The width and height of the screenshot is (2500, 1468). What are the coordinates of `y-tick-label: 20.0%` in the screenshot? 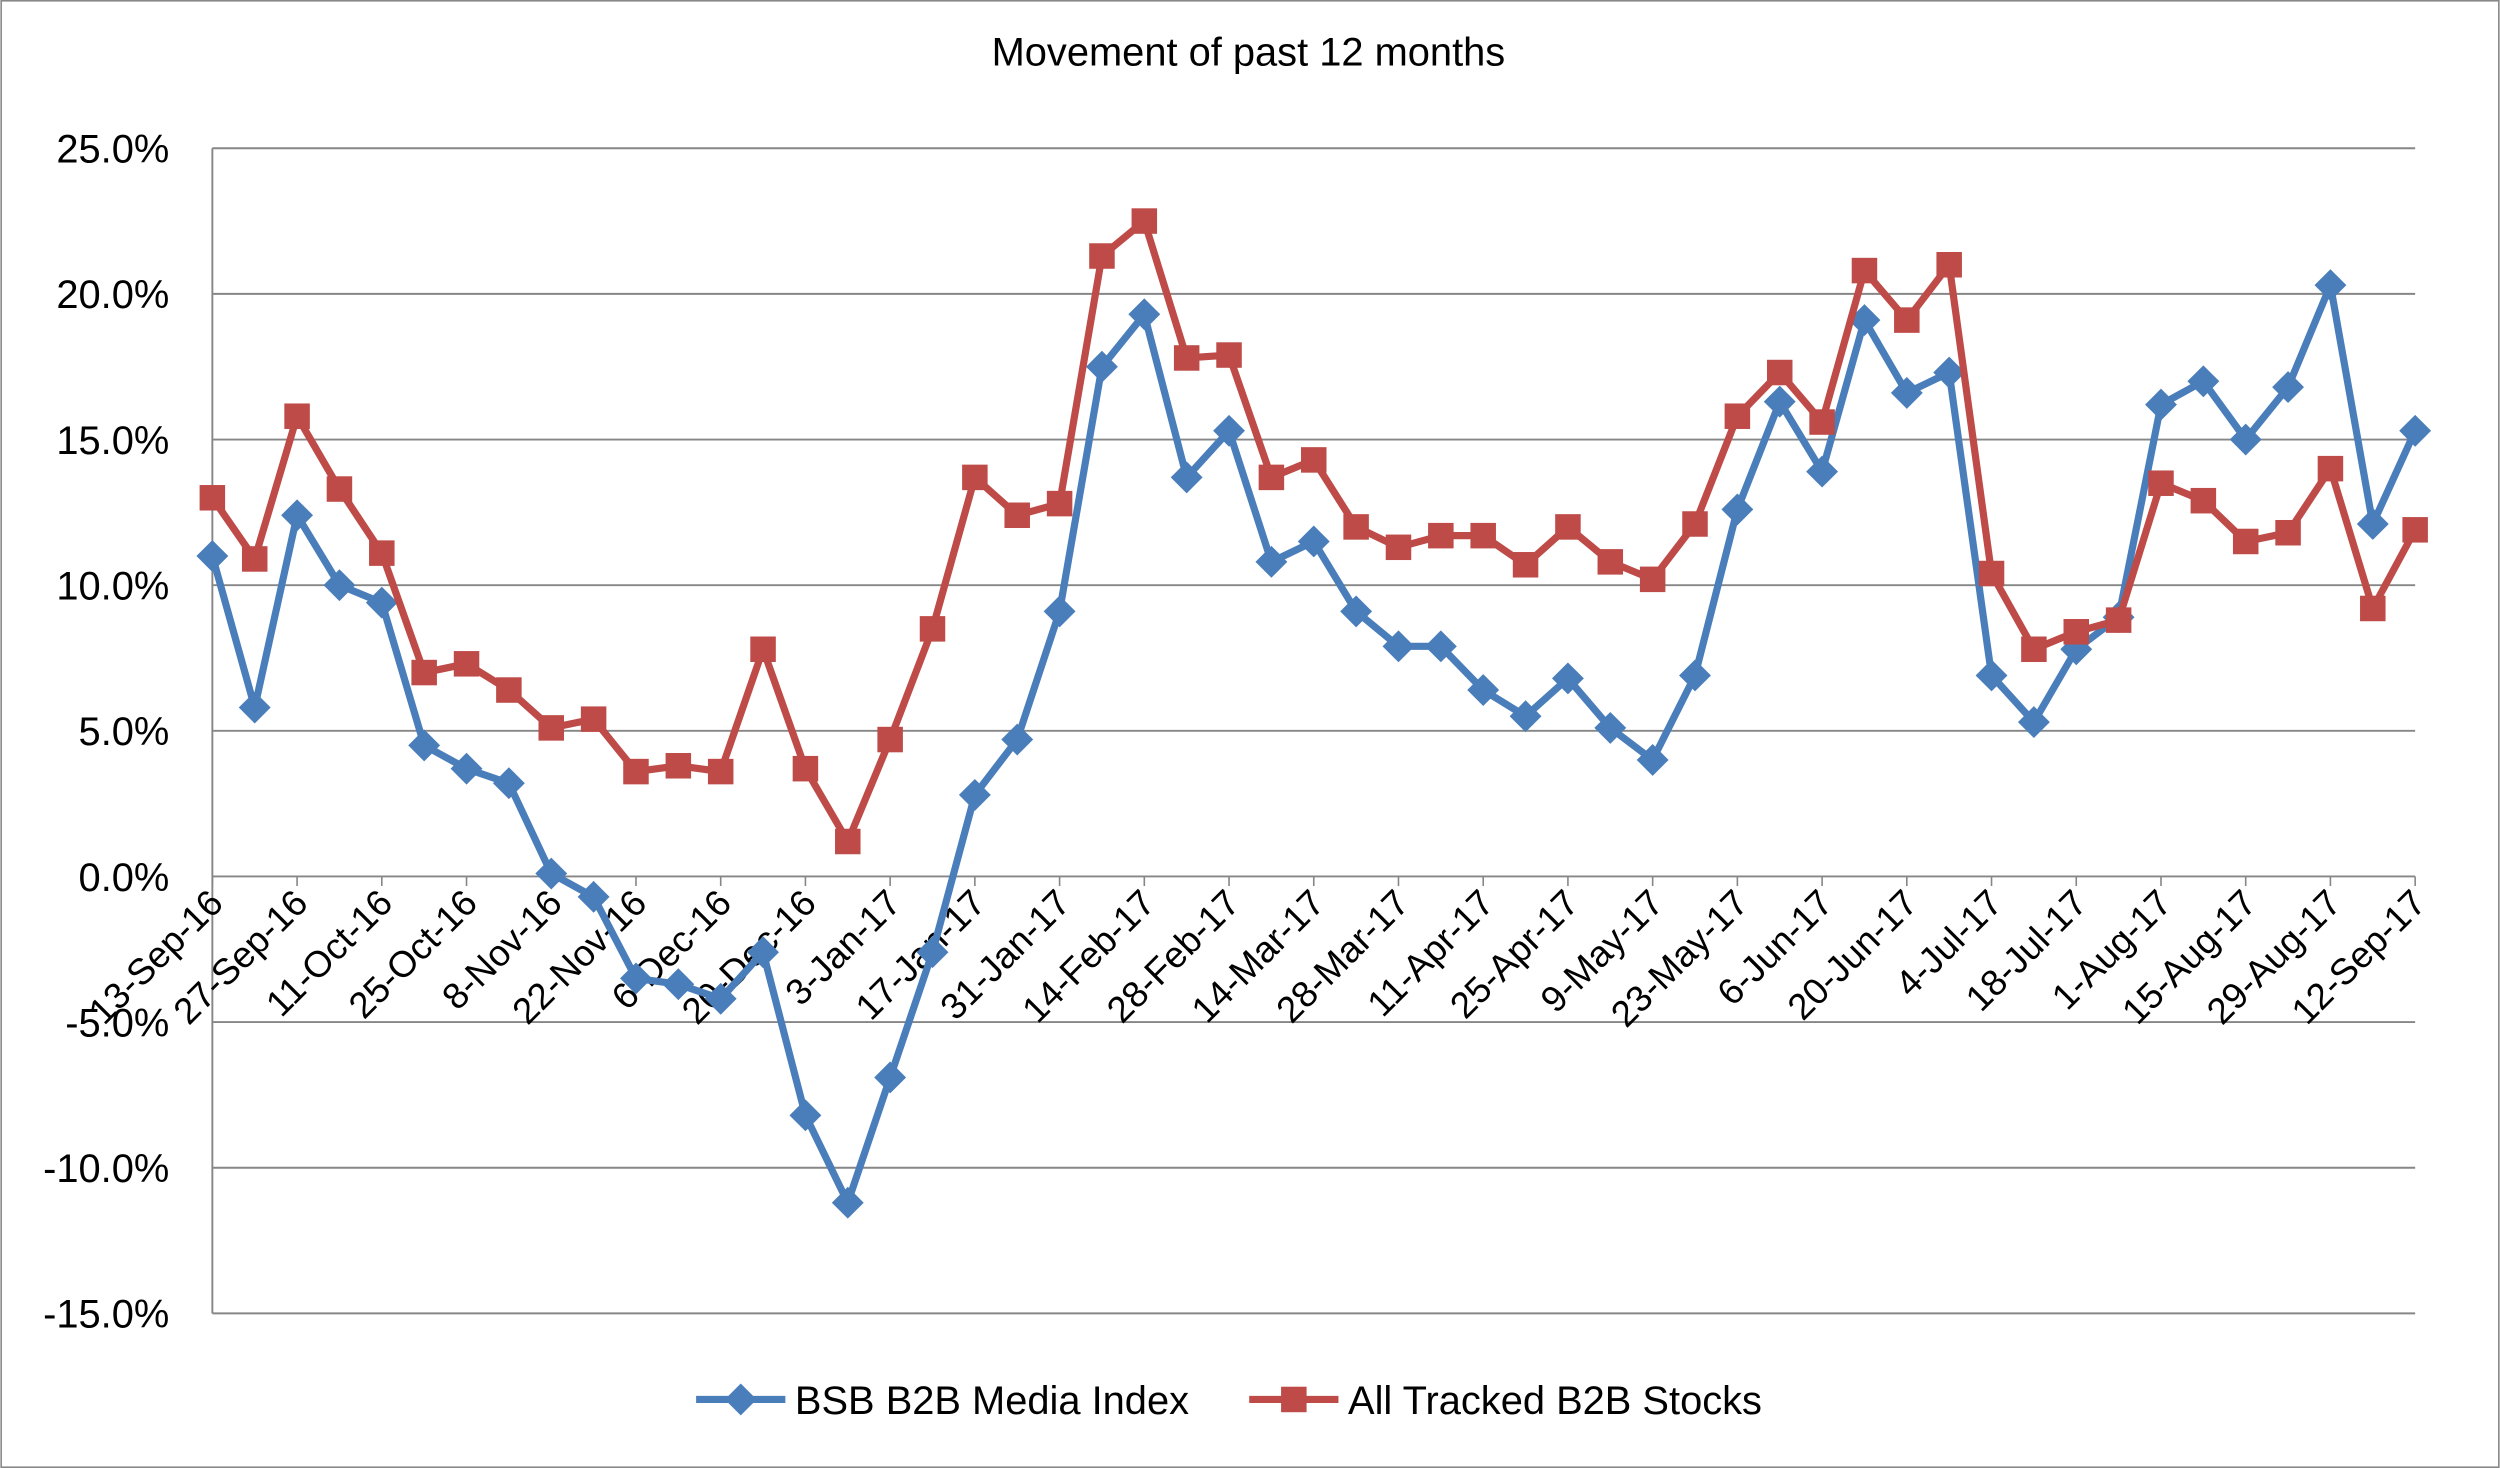 It's located at (112, 295).